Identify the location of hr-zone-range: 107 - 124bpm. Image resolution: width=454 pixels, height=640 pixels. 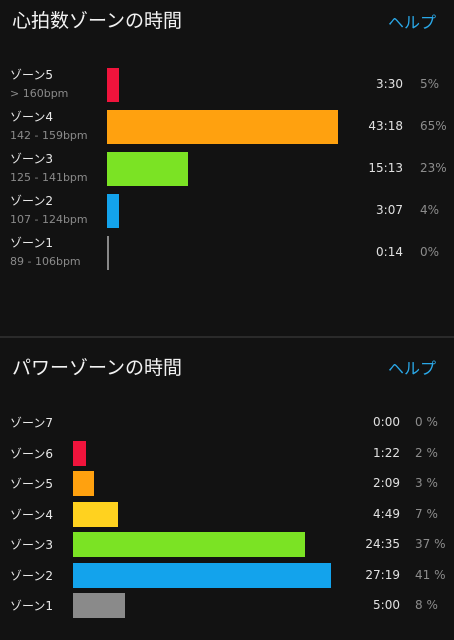
(49, 219).